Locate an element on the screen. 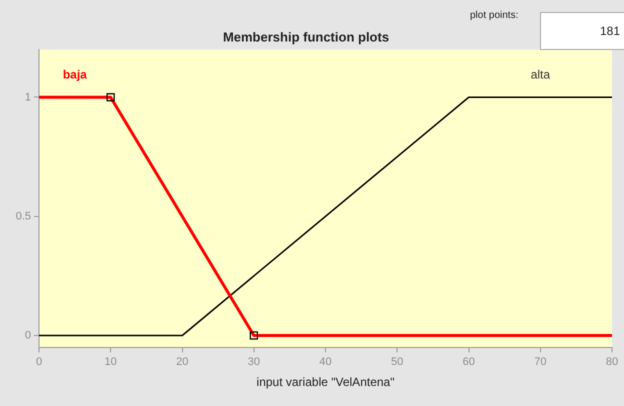 The width and height of the screenshot is (624, 406). x-tick-label: 40 is located at coordinates (325, 362).